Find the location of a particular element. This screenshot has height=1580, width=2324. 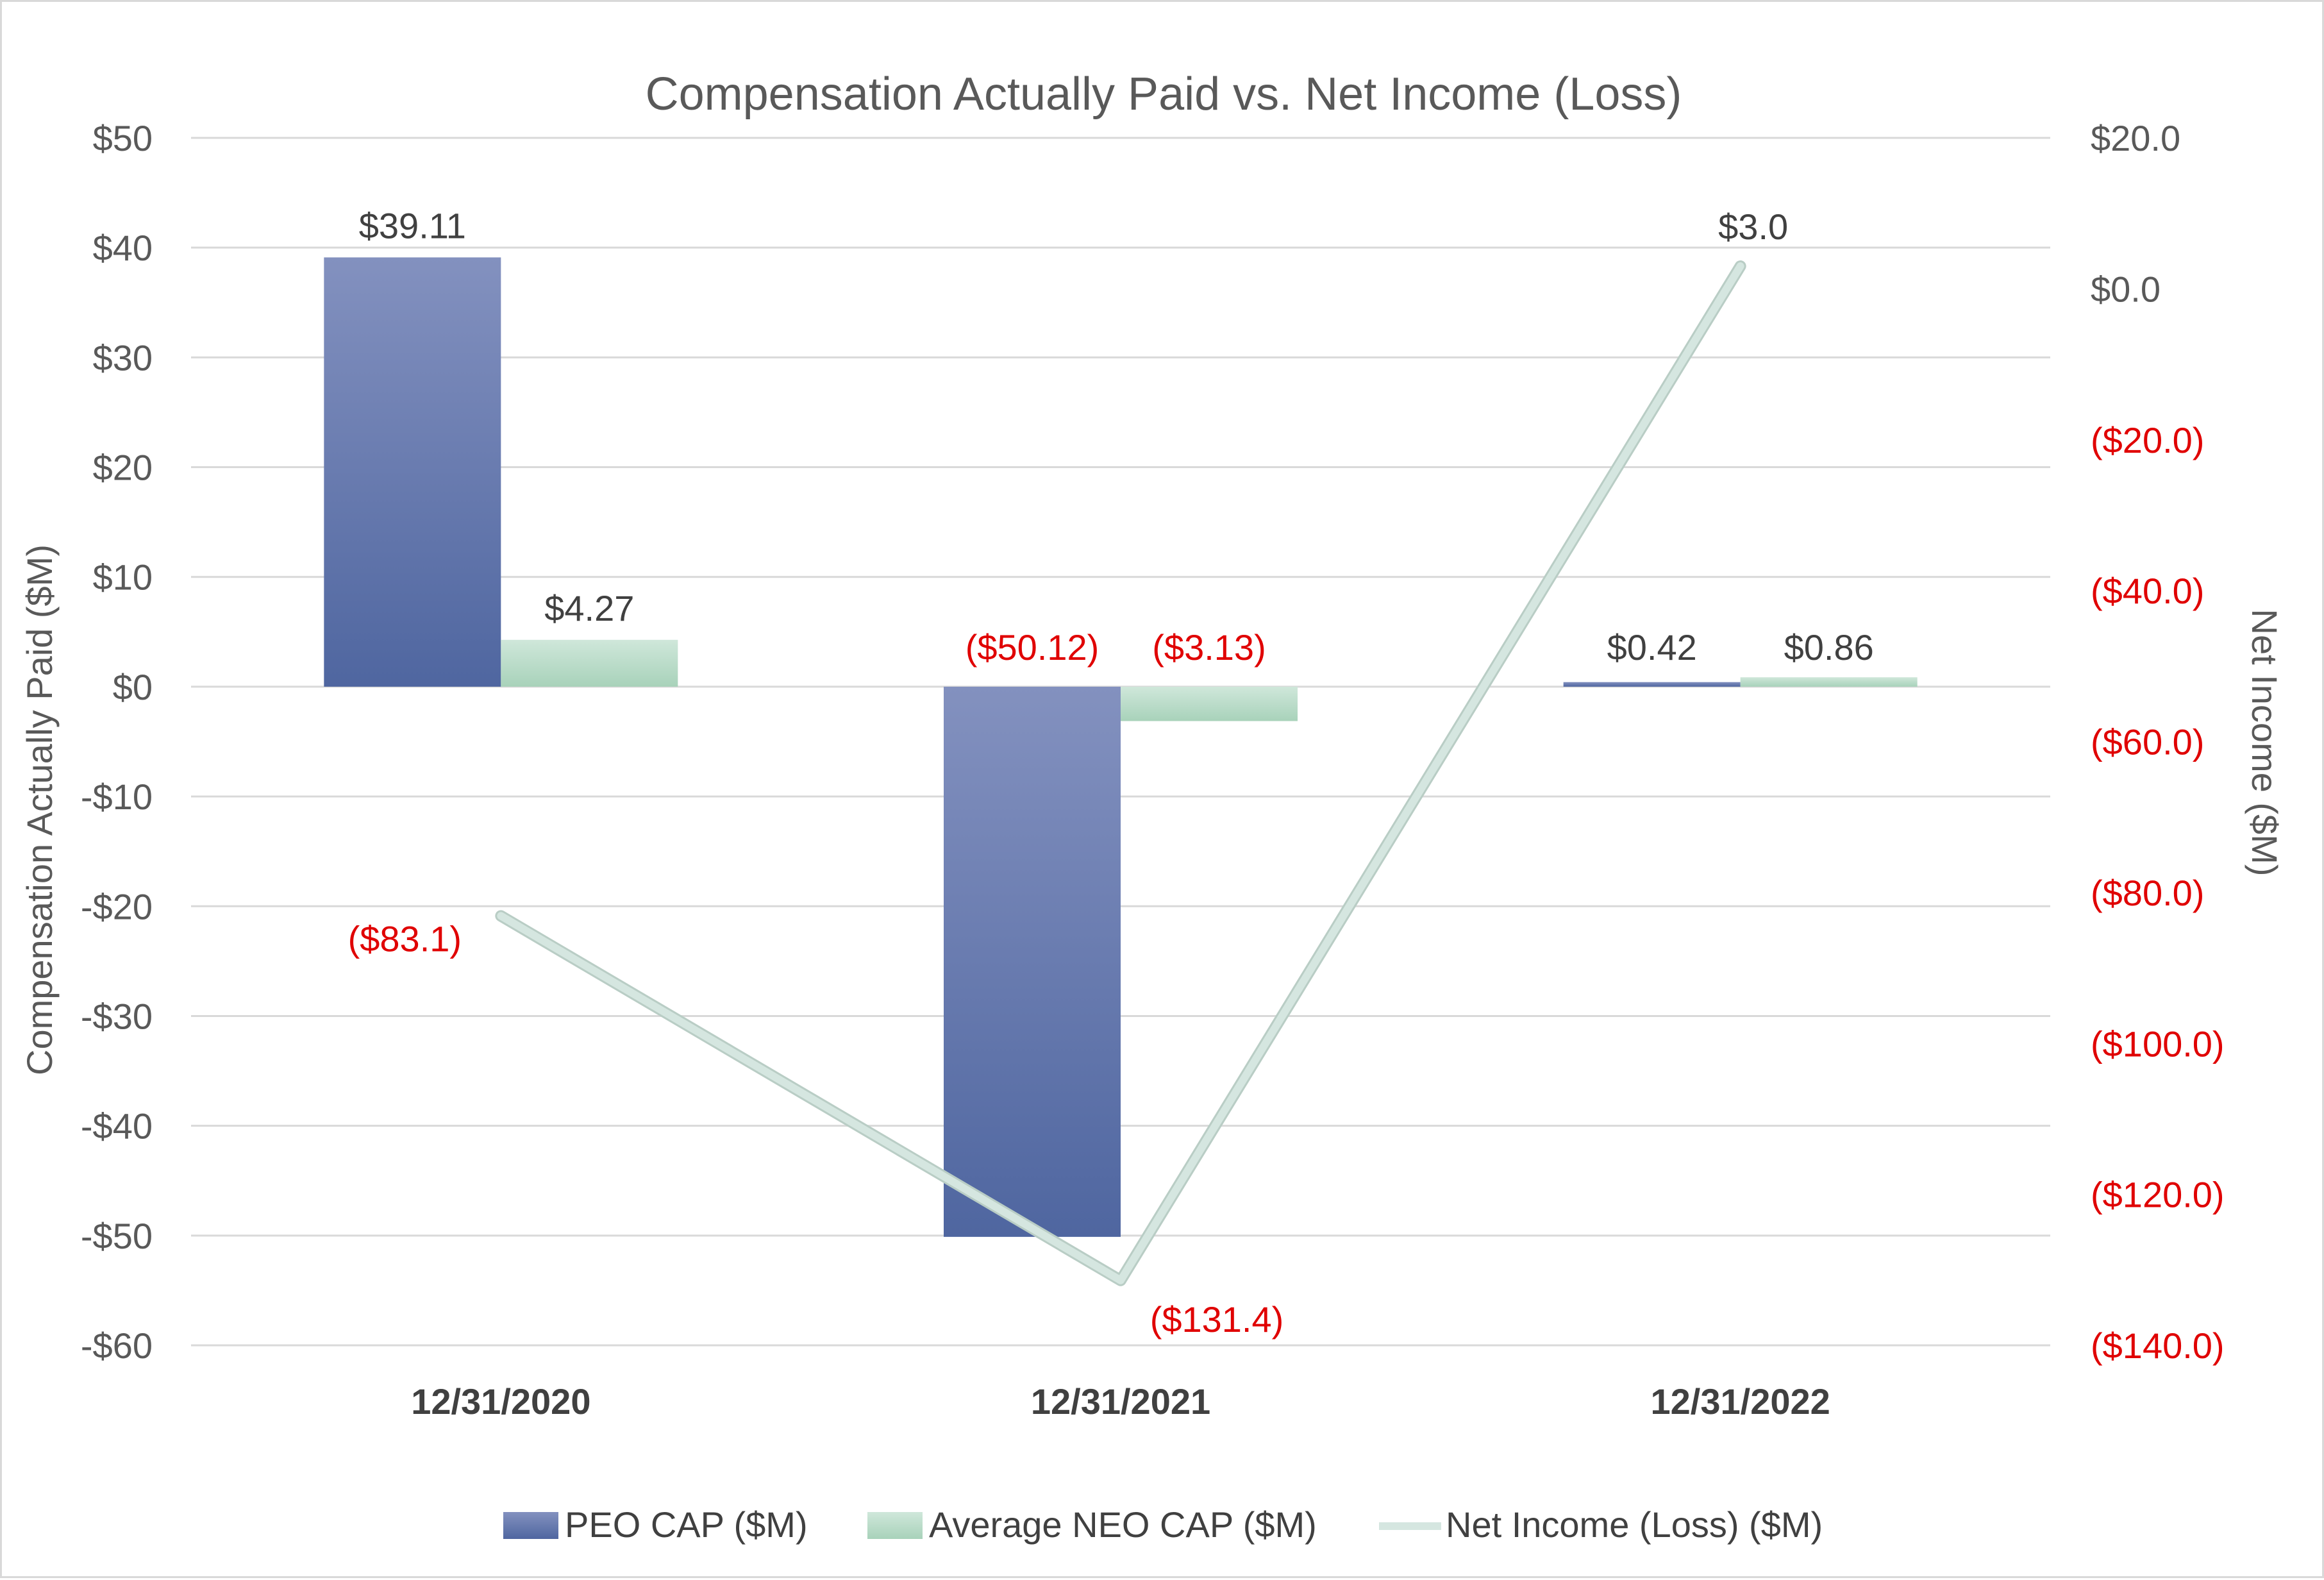

left-tick-label-20: -$20 is located at coordinates (117, 907).